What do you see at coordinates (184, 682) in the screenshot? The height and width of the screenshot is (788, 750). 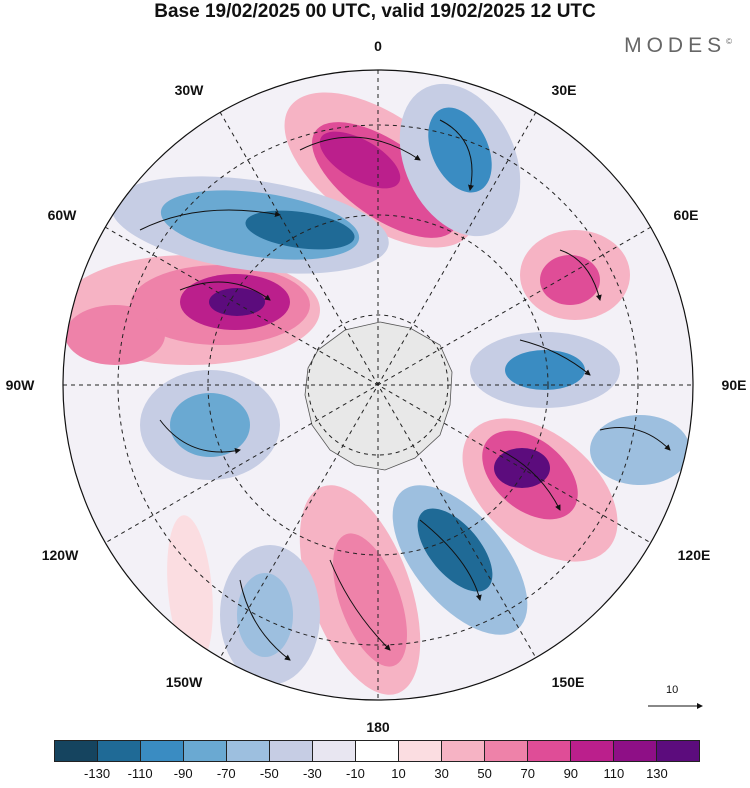 I see `lon-label-150w: 150W` at bounding box center [184, 682].